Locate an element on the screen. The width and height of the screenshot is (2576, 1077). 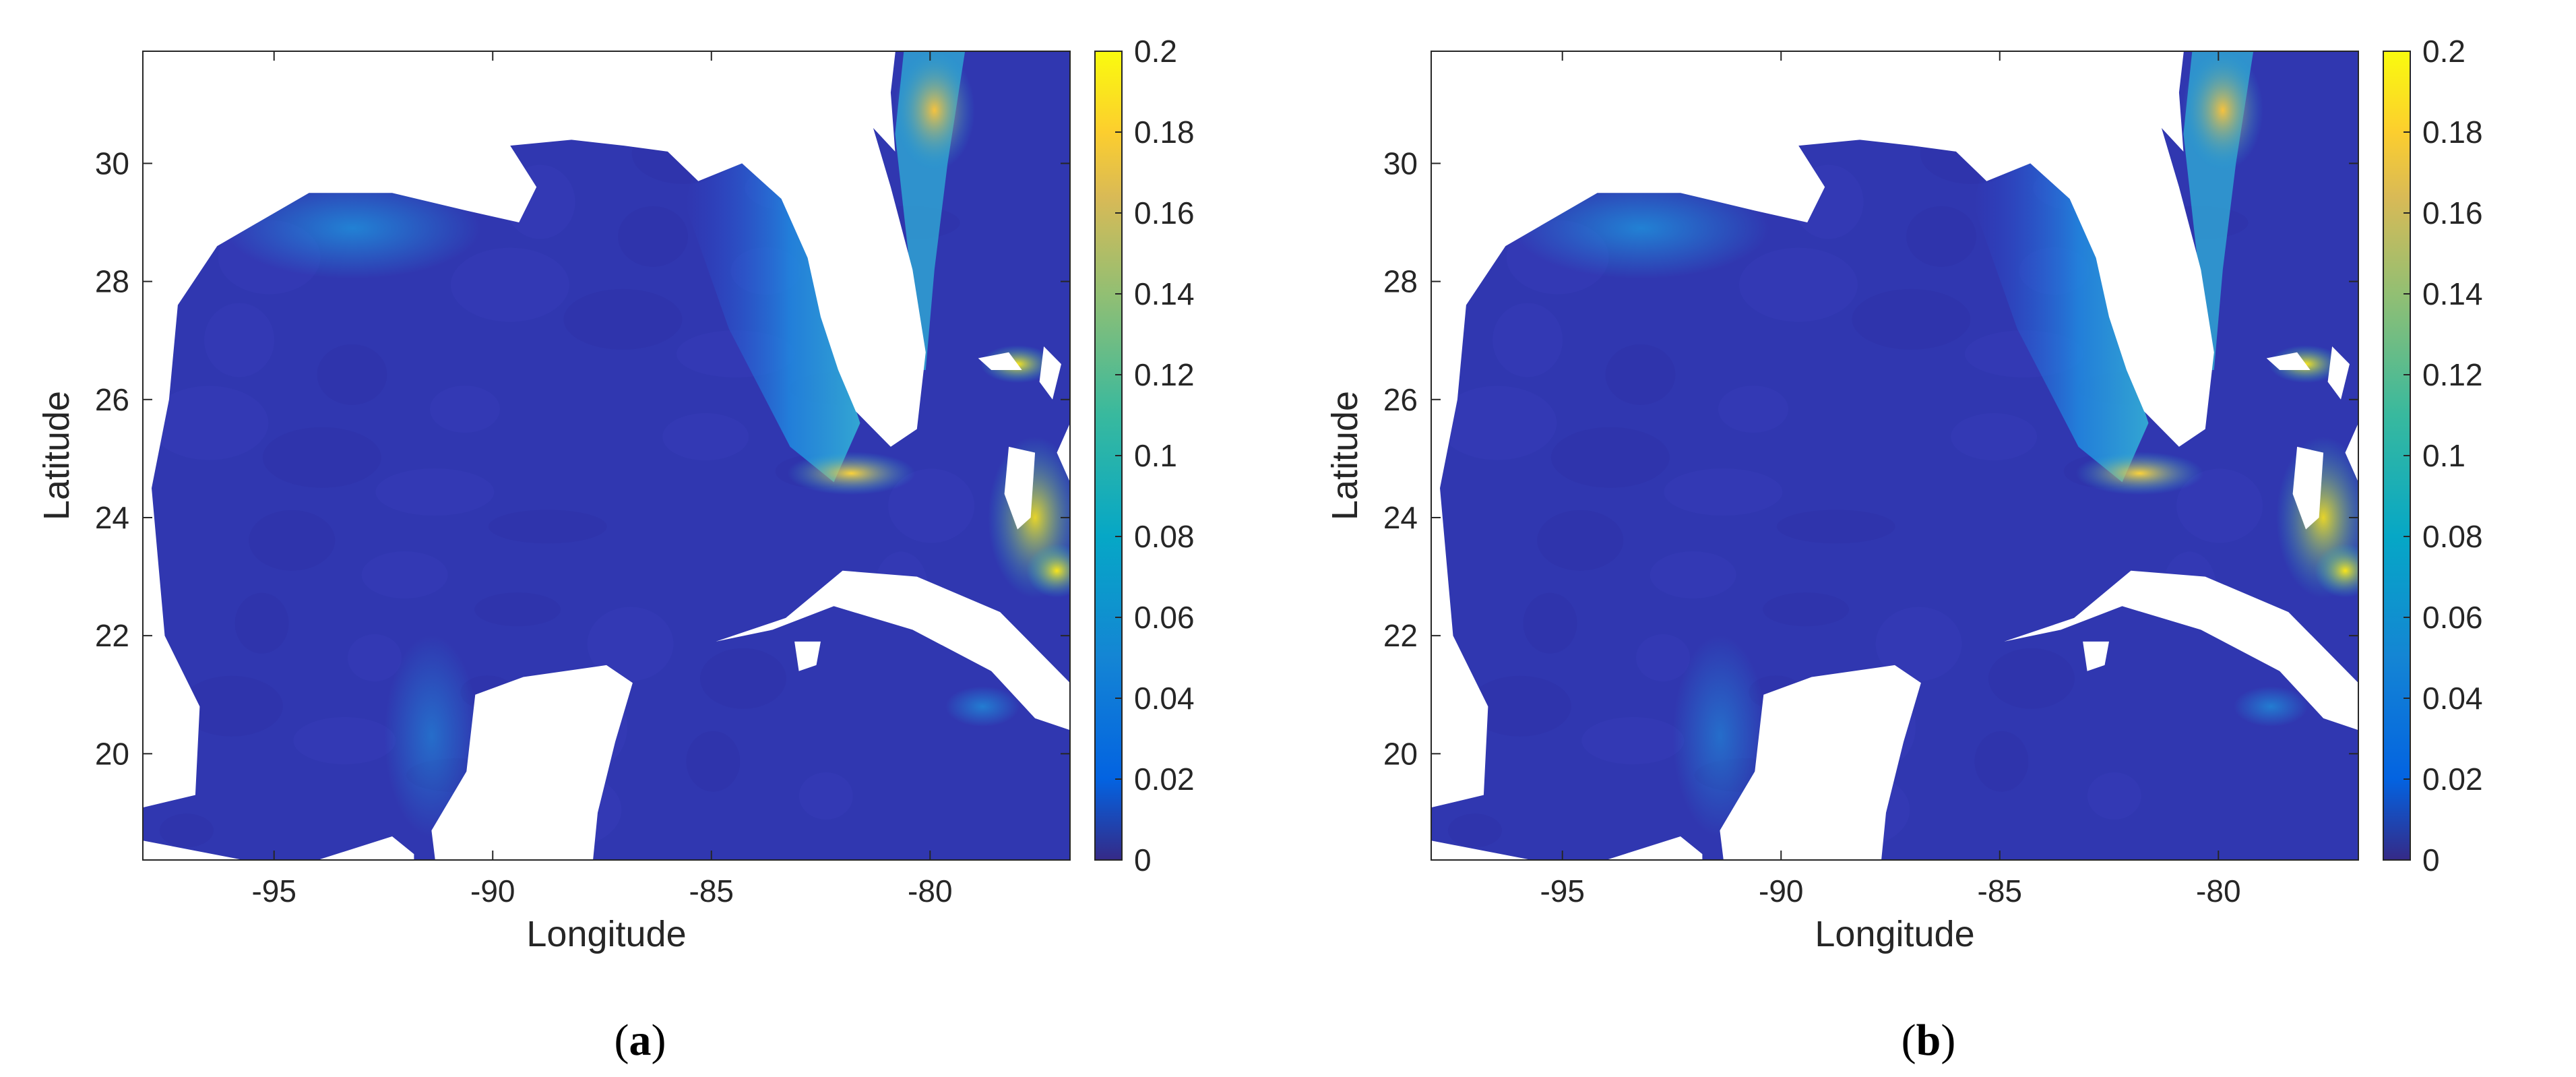
x-tick-label: -95 is located at coordinates (273, 891).